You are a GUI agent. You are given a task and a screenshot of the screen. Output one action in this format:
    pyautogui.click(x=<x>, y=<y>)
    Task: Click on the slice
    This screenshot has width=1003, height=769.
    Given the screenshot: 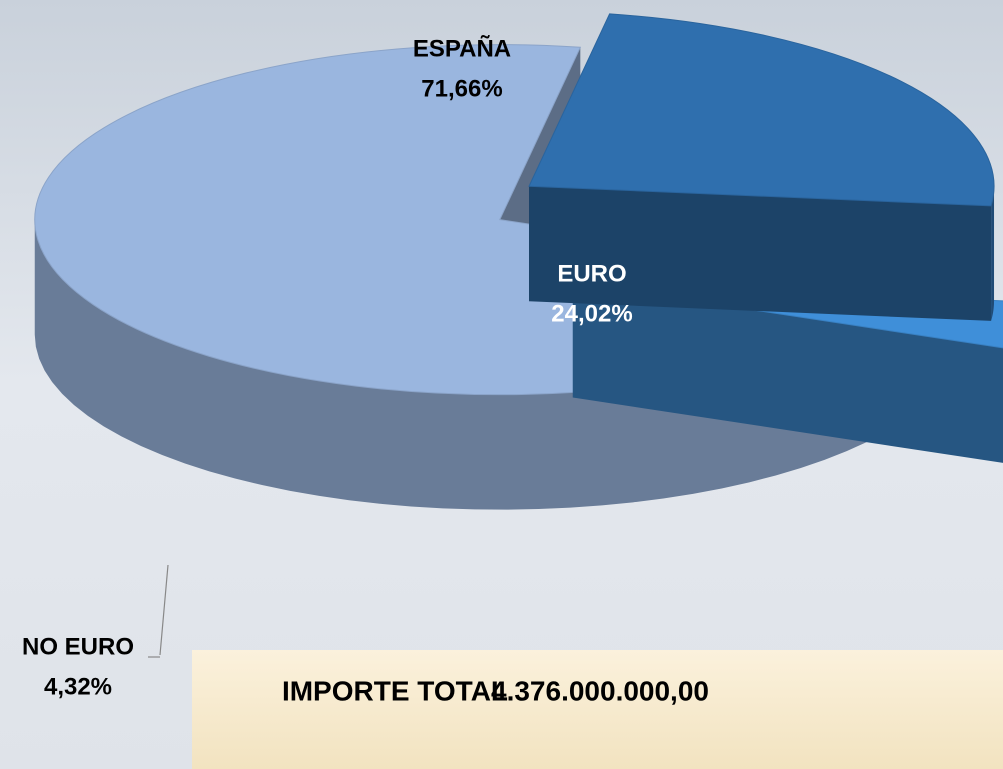 What is the action you would take?
    pyautogui.click(x=761, y=110)
    